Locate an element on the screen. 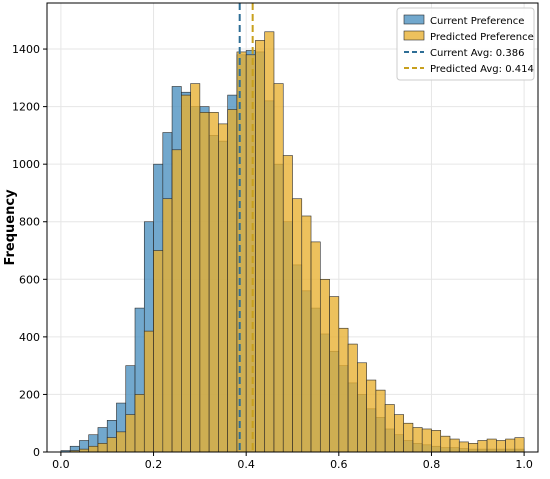  reference-lines-layer is located at coordinates (246, 227).